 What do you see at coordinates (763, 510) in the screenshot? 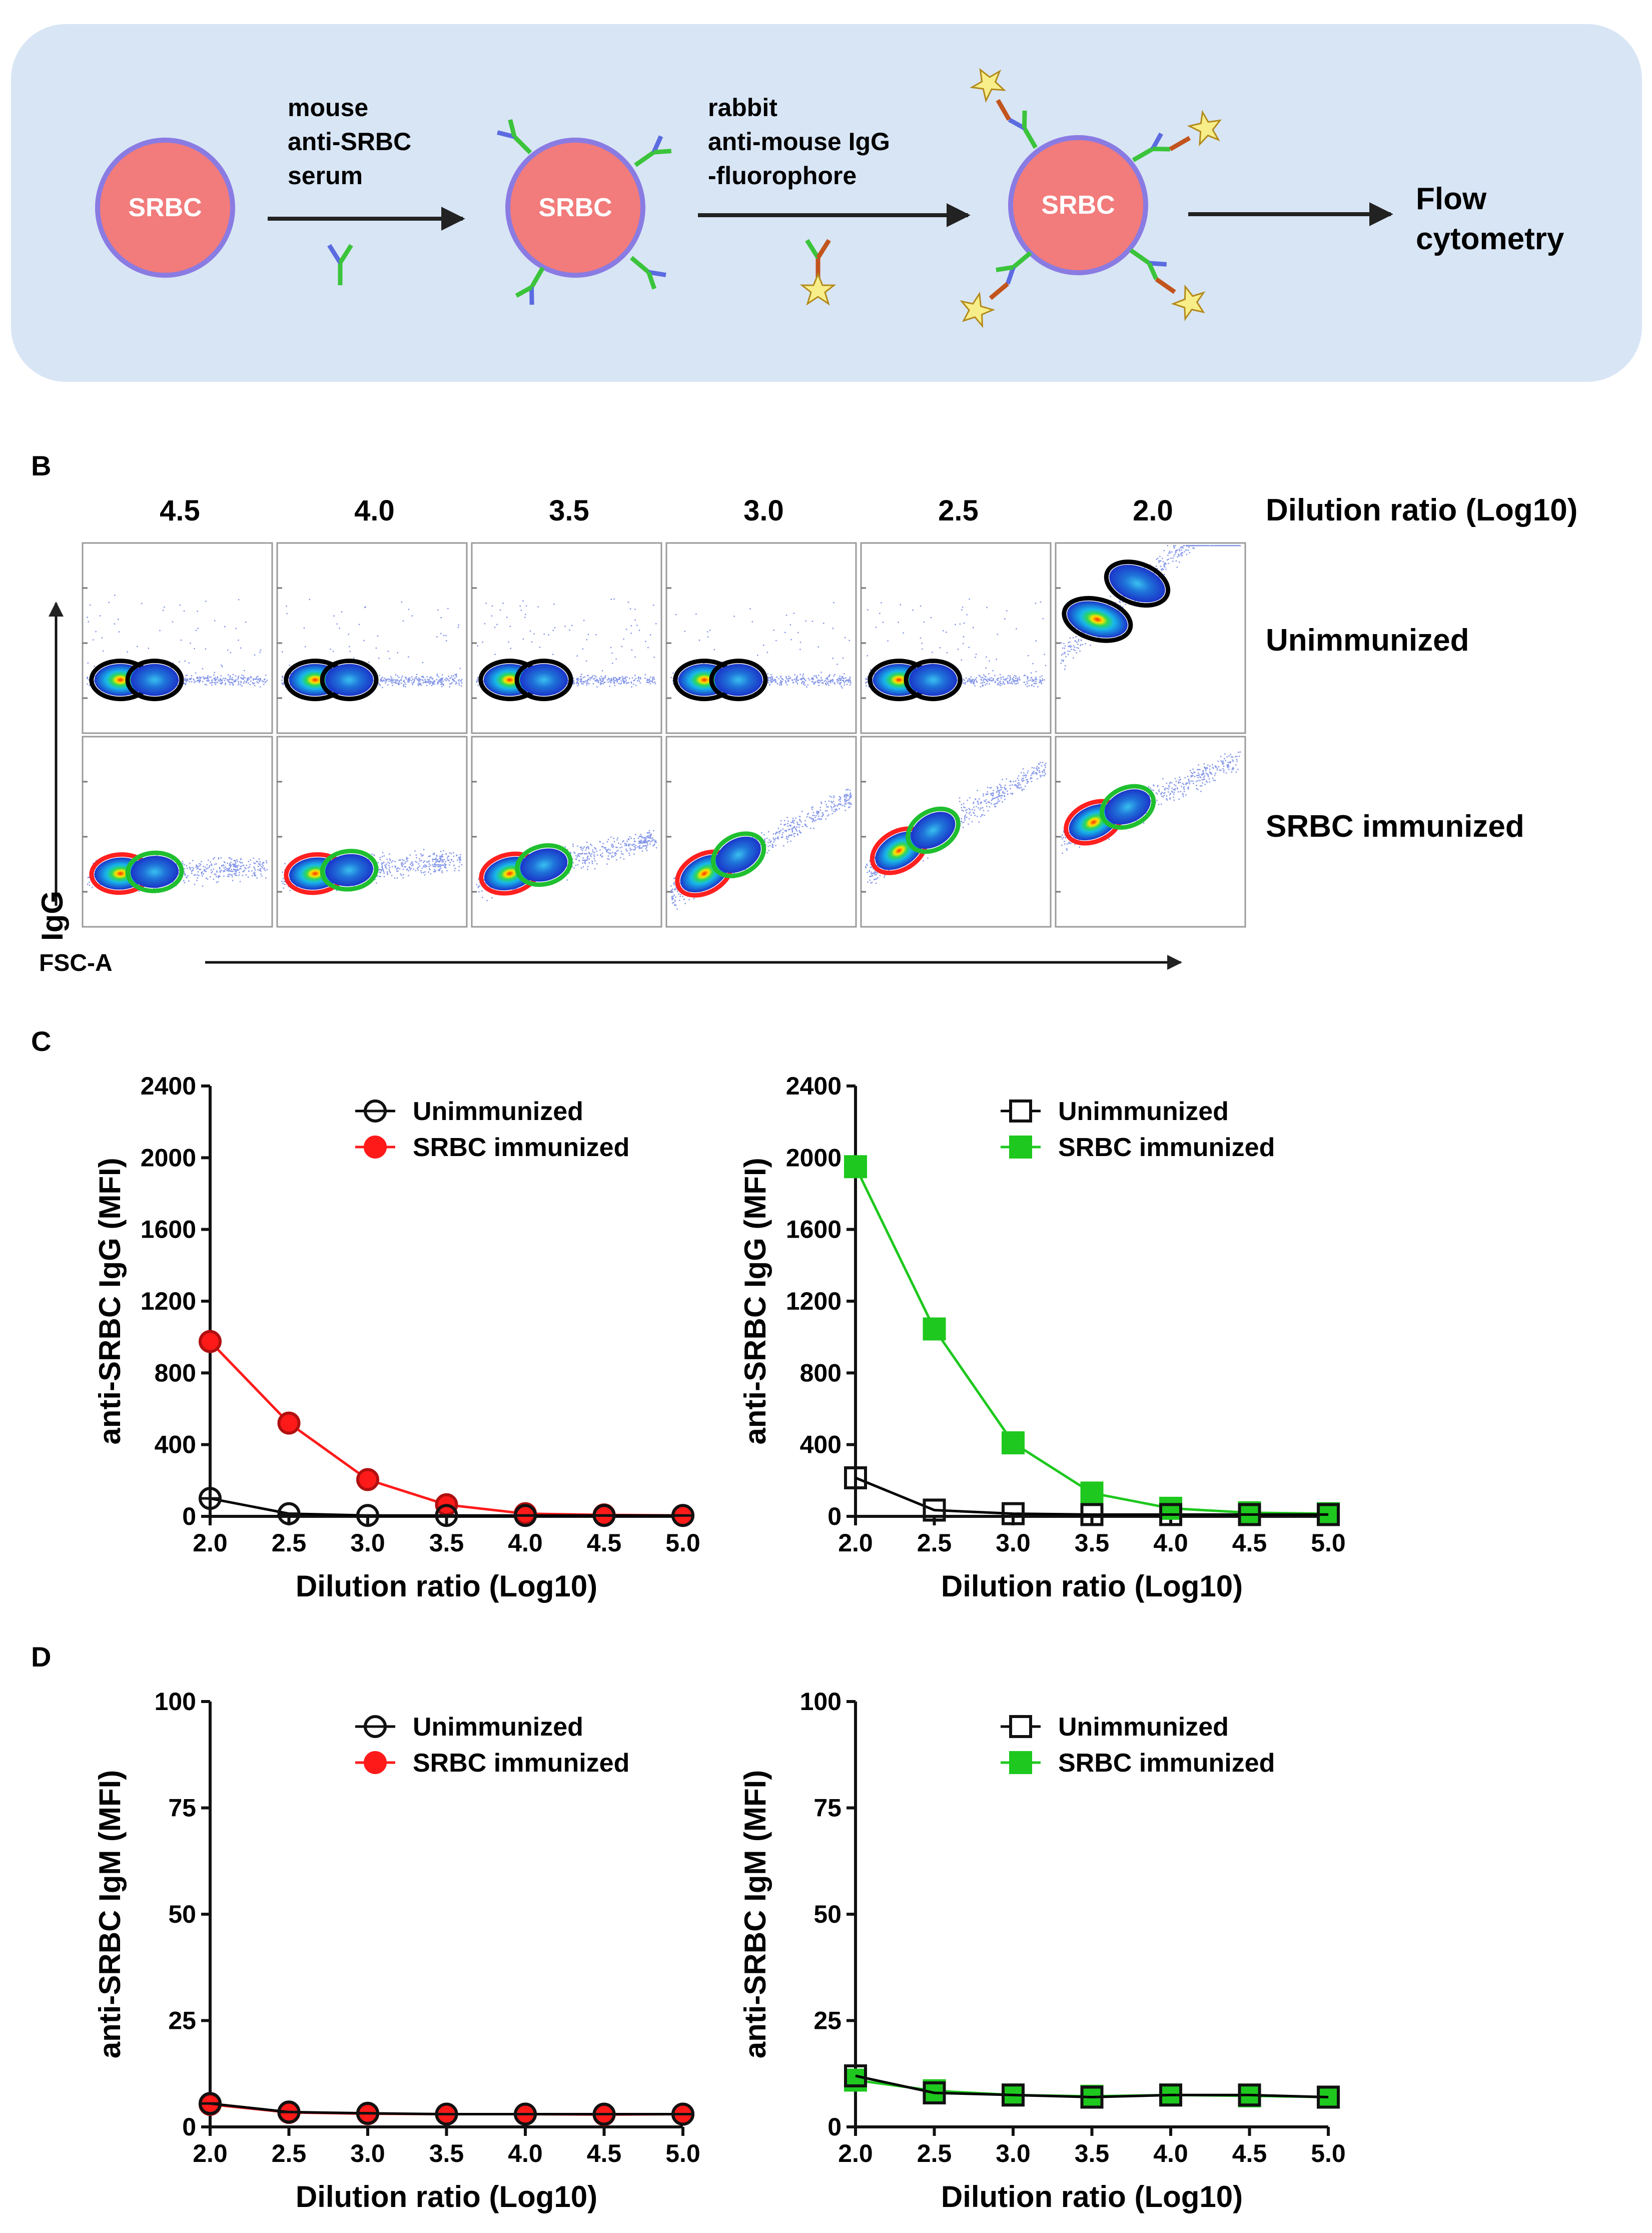
I see `dilution-header-3: 3.0` at bounding box center [763, 510].